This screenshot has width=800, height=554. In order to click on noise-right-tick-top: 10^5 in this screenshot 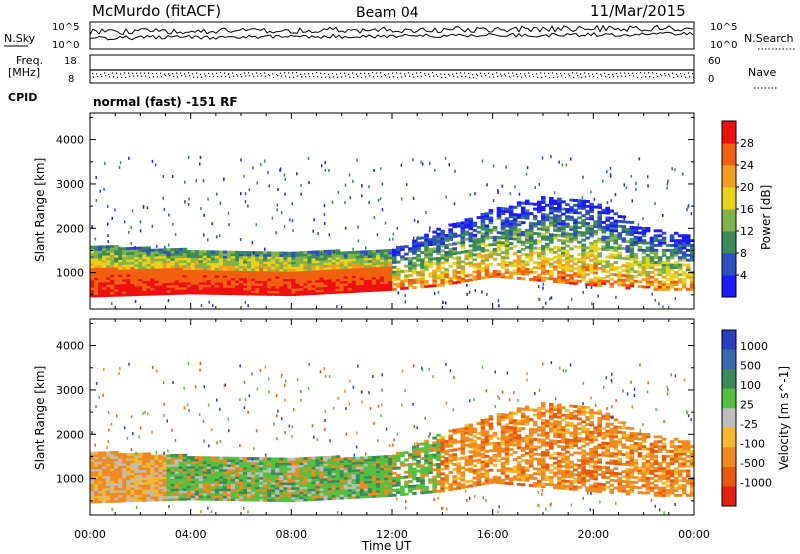, I will do `click(723, 27)`.